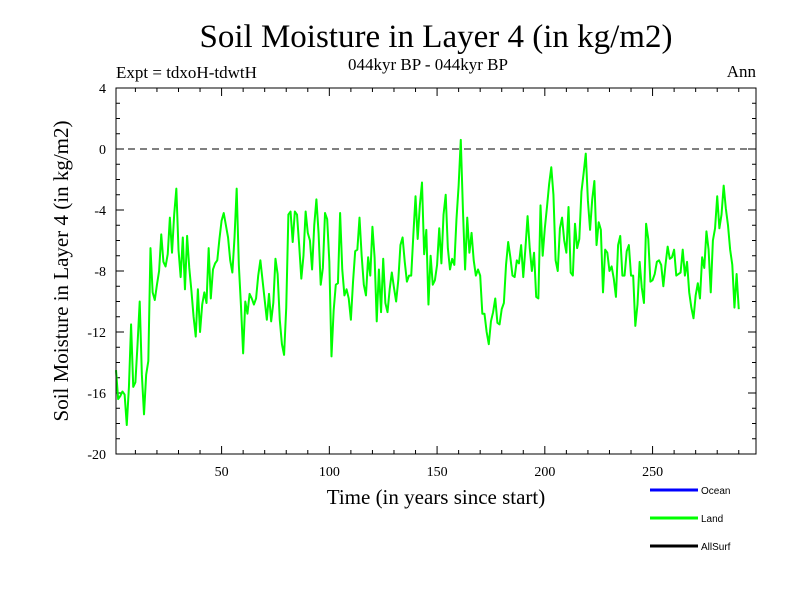 The width and height of the screenshot is (800, 600). What do you see at coordinates (690, 519) in the screenshot?
I see `legend: Ocean Land AllSurf` at bounding box center [690, 519].